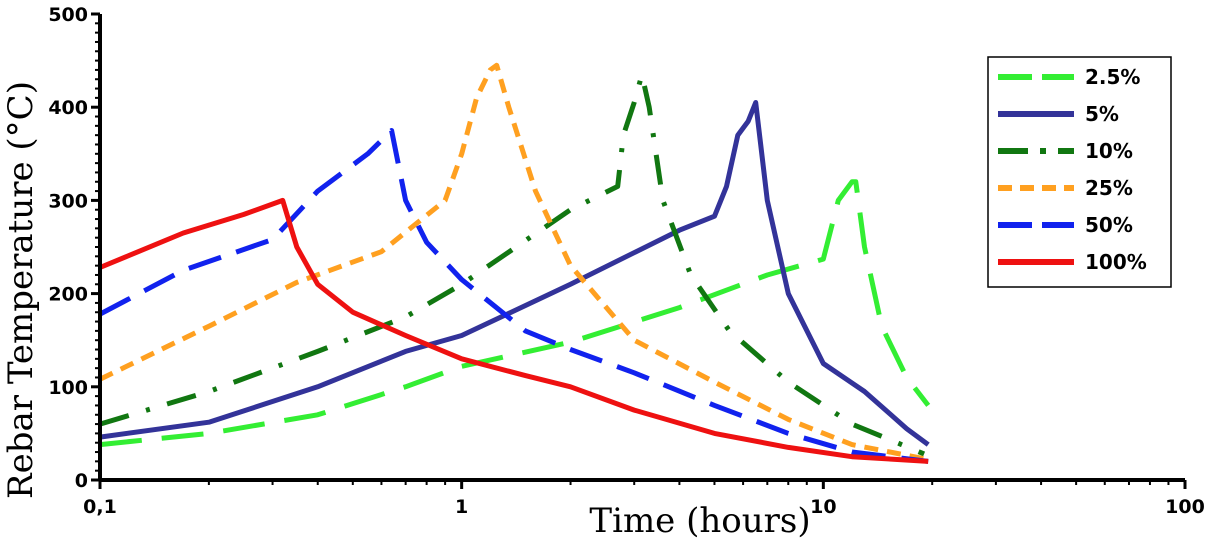 The height and width of the screenshot is (547, 1214). What do you see at coordinates (68, 295) in the screenshot?
I see `y-tick-label: 200` at bounding box center [68, 295].